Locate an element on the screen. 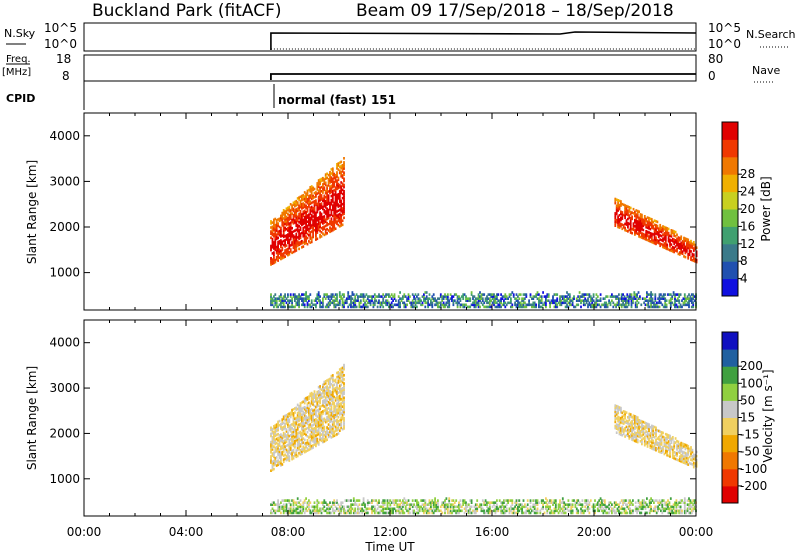 This screenshot has height=554, width=800. nsearch-label: N.Search is located at coordinates (771, 34).